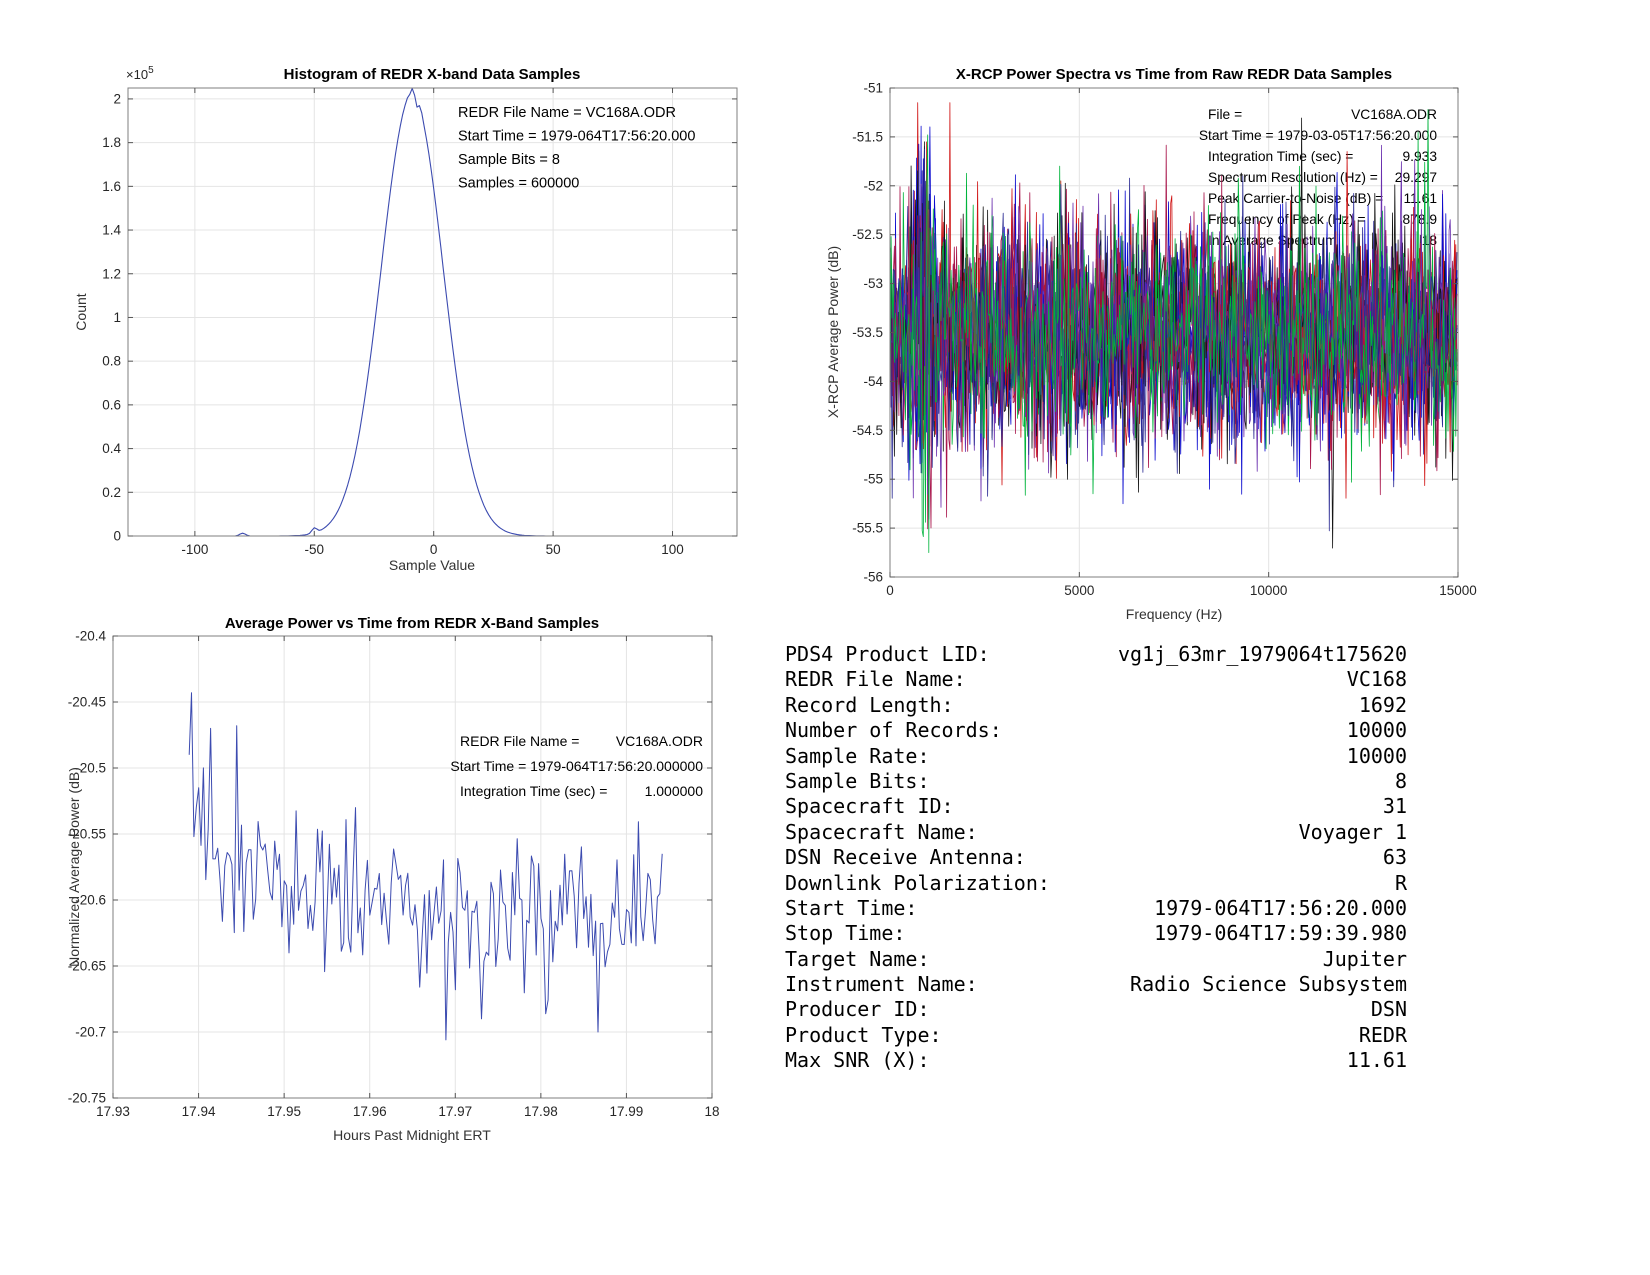 Image resolution: width=1650 pixels, height=1275 pixels. Describe the element at coordinates (1352, 831) in the screenshot. I see `row-value: Voyager 1` at that location.